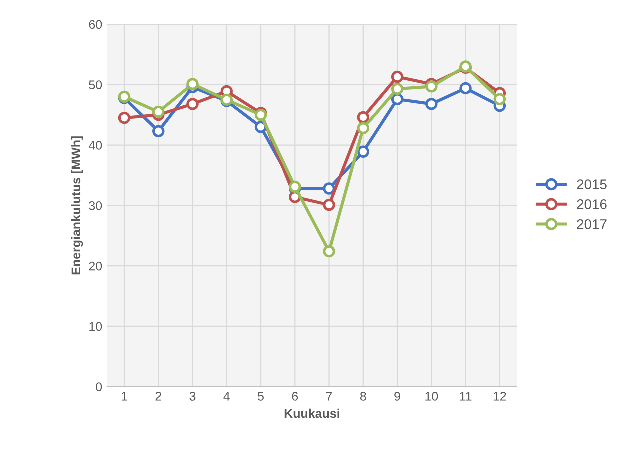 This screenshot has width=632, height=453. I want to click on x-tick-label: 5, so click(261, 396).